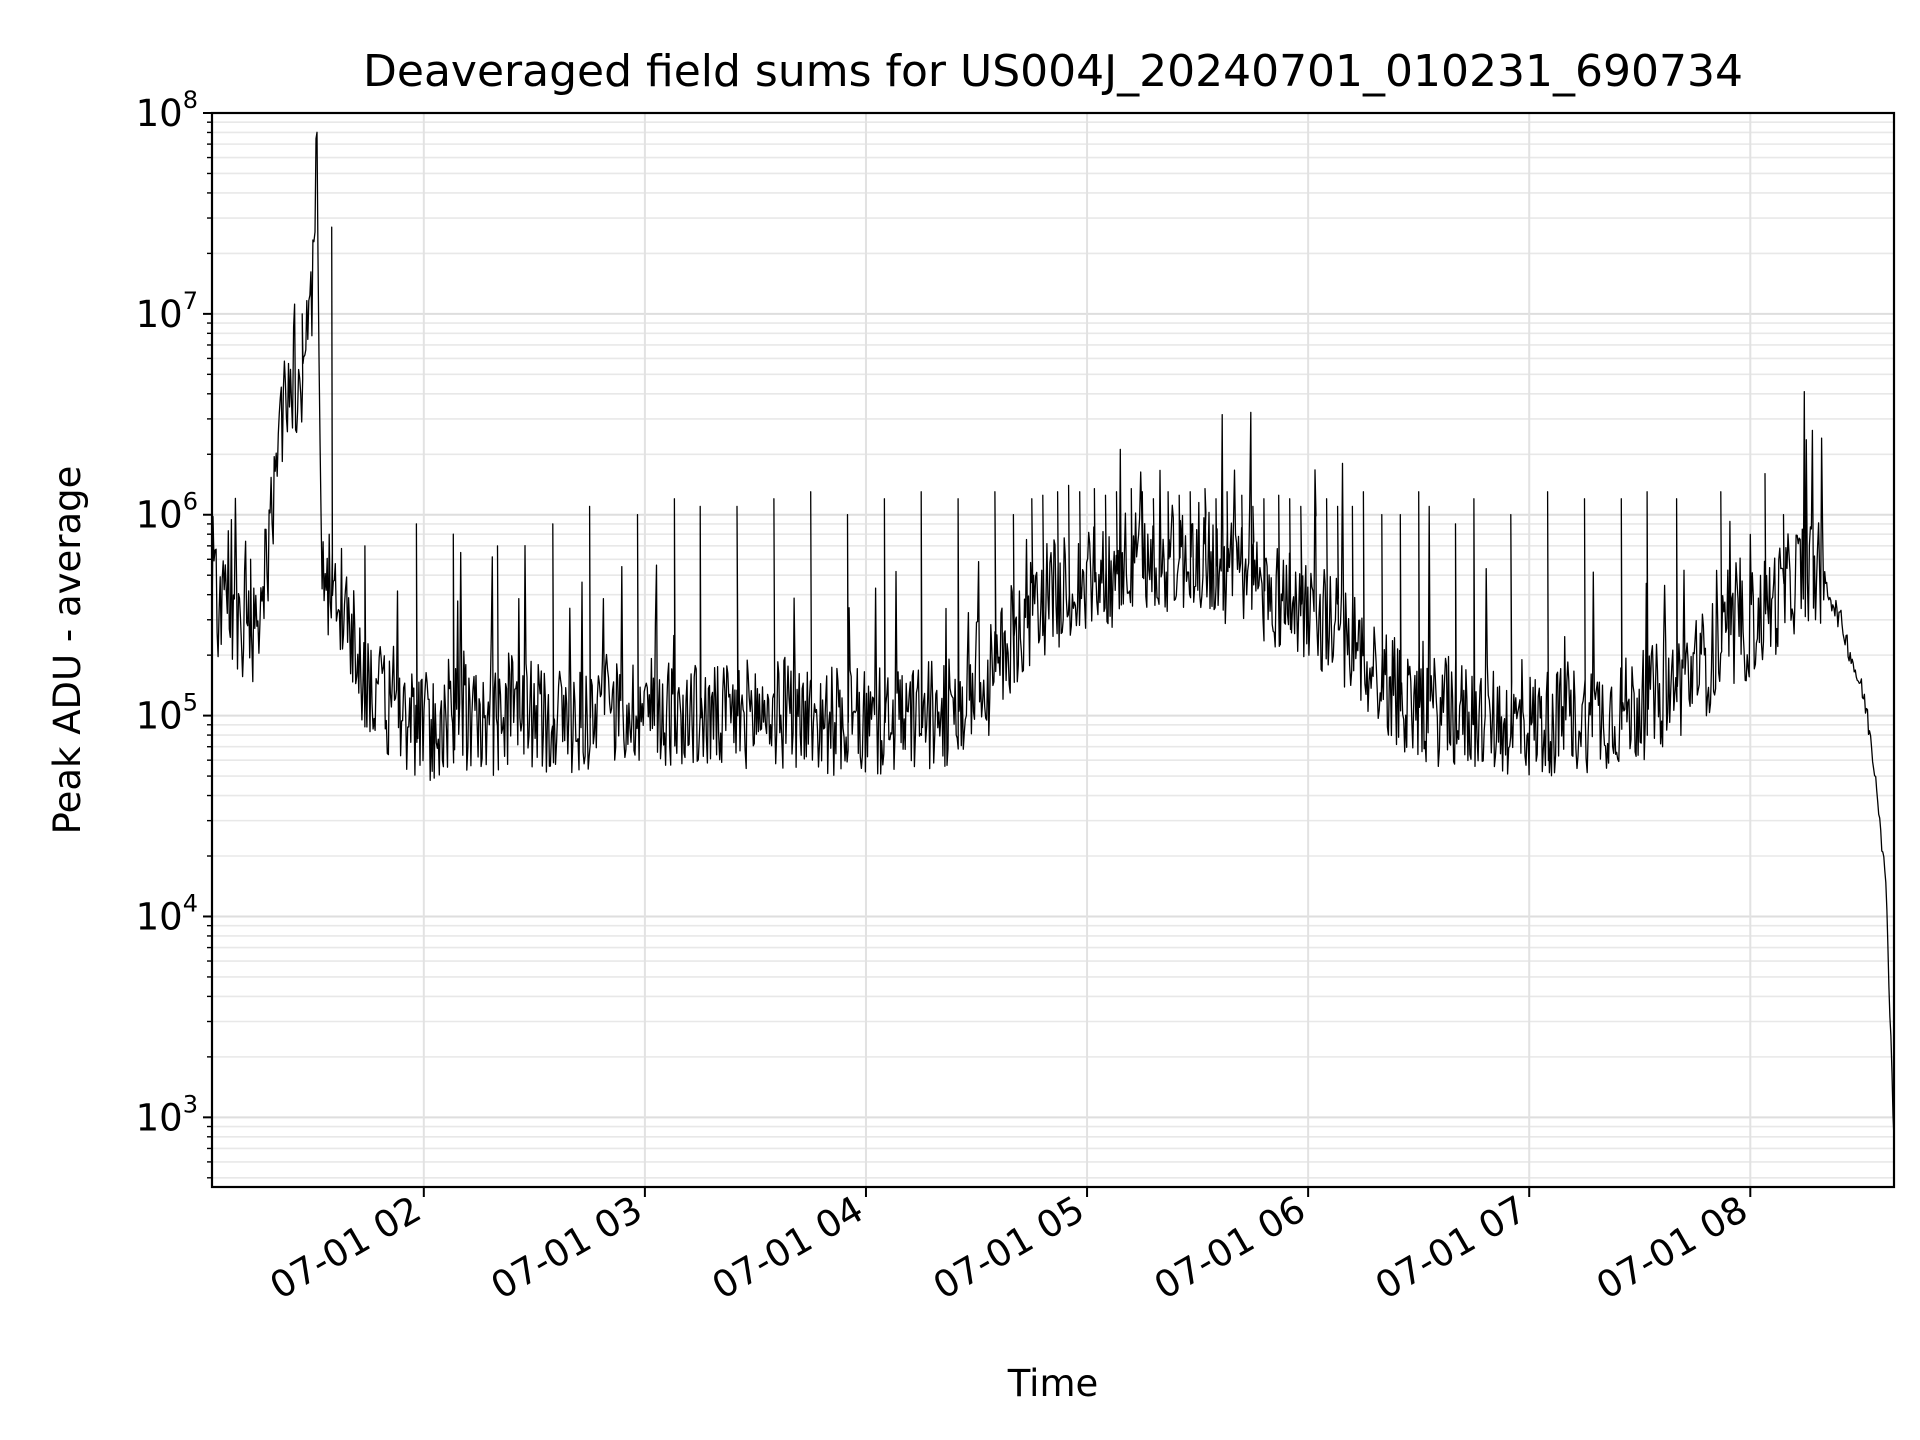  I want to click on y-tick-label: 10⁴, so click(167, 913).